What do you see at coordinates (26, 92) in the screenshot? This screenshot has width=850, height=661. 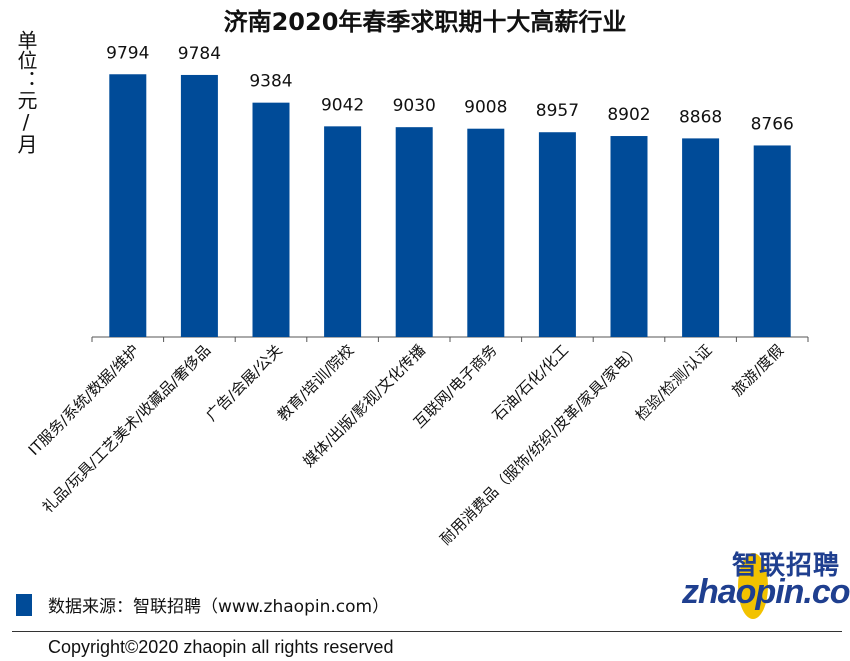 I see `y-axis-unit-label: 单位：元/月` at bounding box center [26, 92].